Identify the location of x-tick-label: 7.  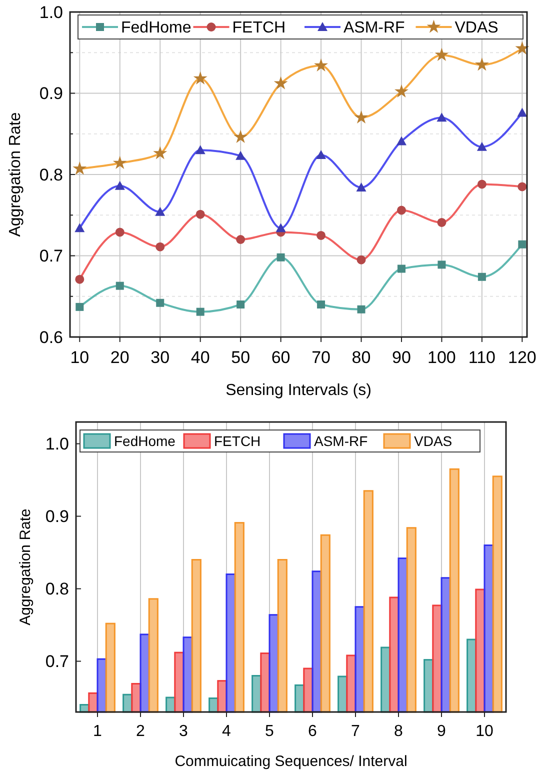
(355, 731).